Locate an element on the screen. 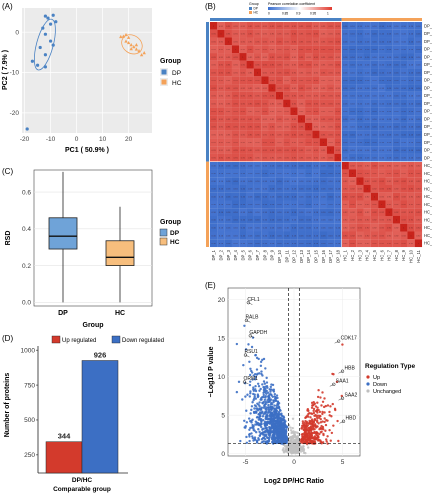 This screenshot has width=432, height=500. panel-b-row-label: HC_5 is located at coordinates (428, 196).